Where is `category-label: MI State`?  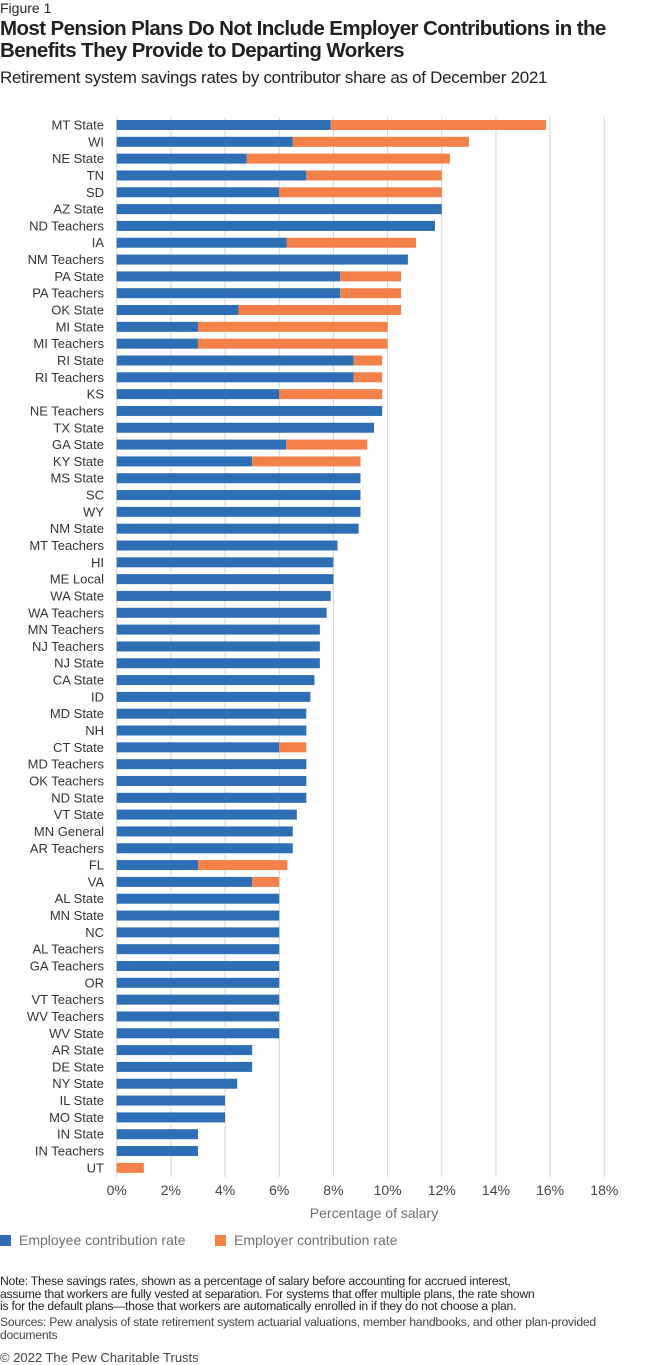 category-label: MI State is located at coordinates (80, 326).